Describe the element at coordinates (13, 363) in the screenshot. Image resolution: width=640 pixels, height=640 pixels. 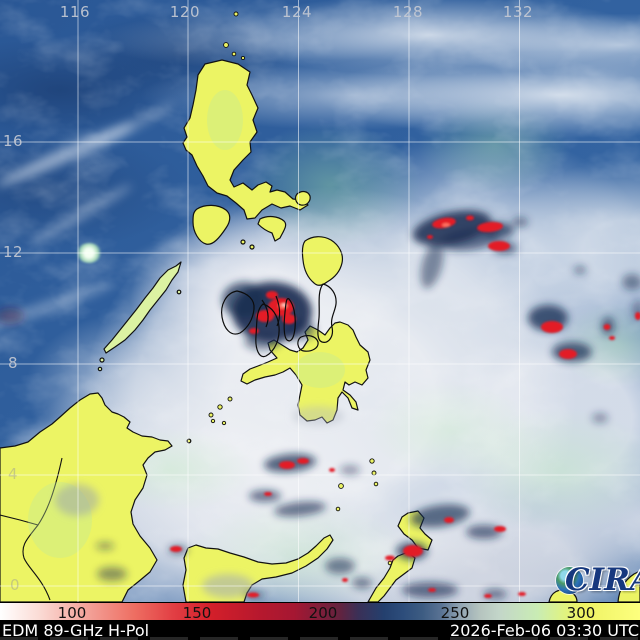
I see `lat-label-8: 8` at that location.